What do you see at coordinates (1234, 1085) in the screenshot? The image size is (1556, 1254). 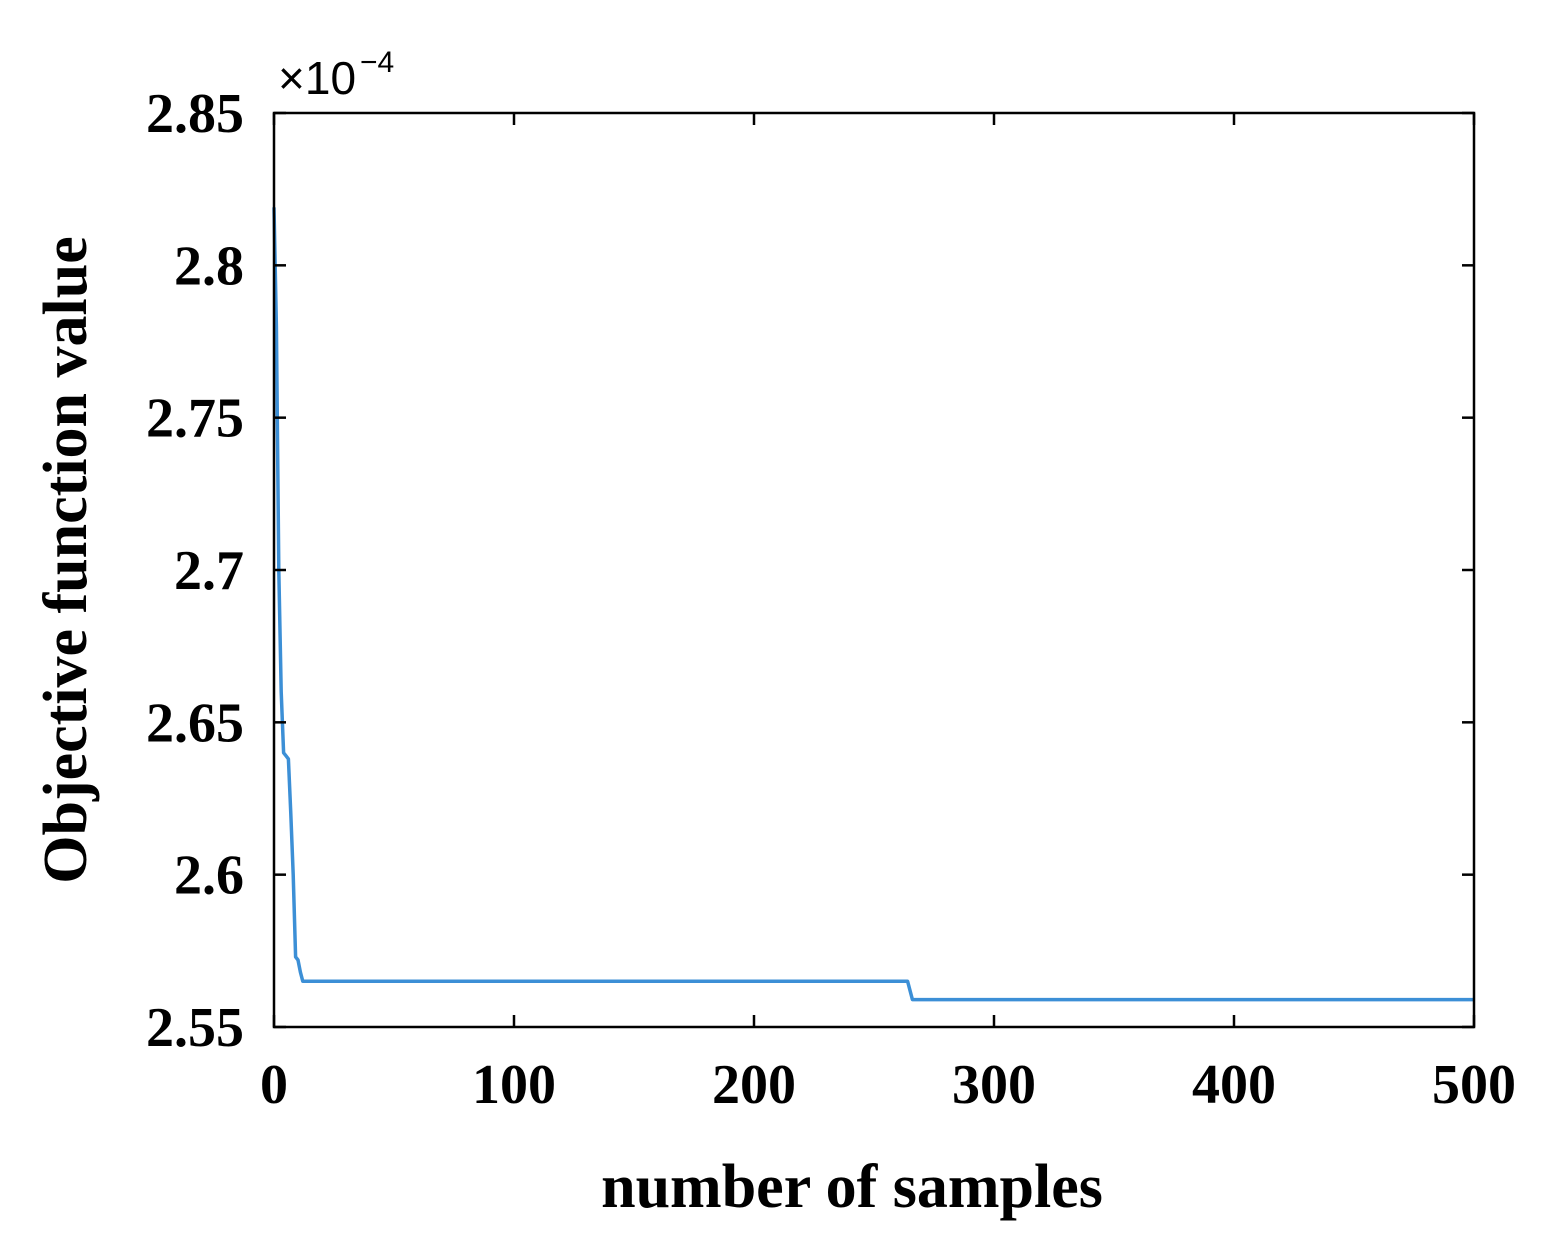 I see `x-tick-label-400: 400` at bounding box center [1234, 1085].